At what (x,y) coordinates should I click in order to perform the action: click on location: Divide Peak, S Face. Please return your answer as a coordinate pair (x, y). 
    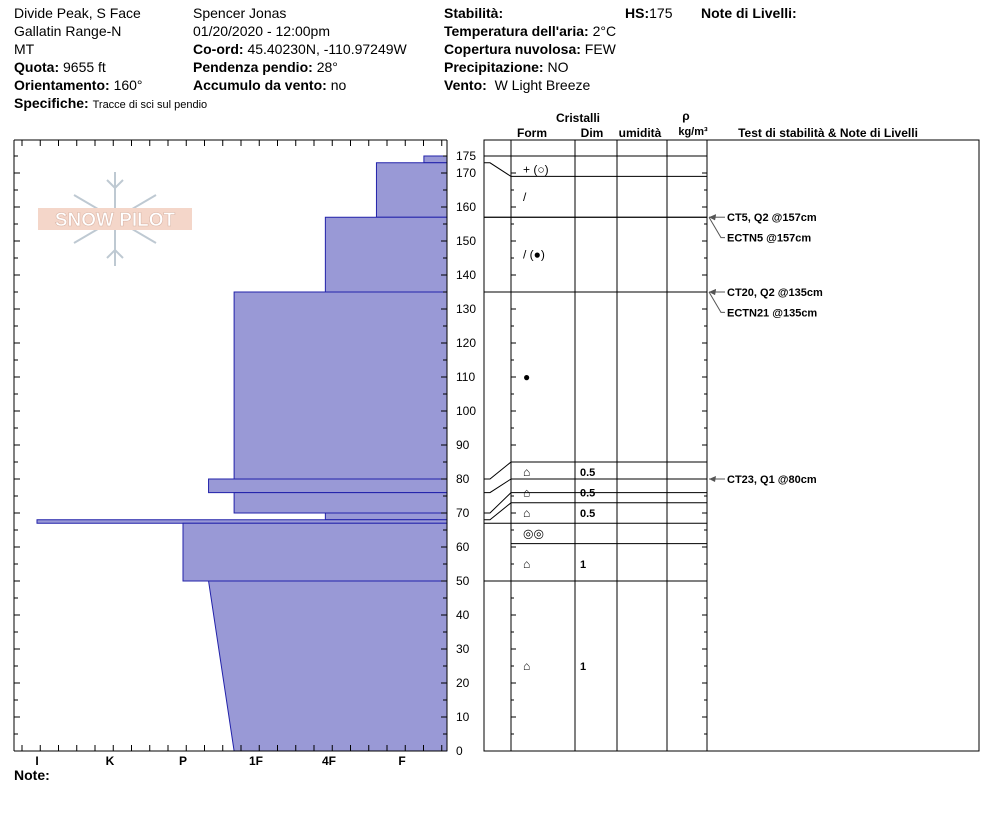
    Looking at the image, I should click on (77, 13).